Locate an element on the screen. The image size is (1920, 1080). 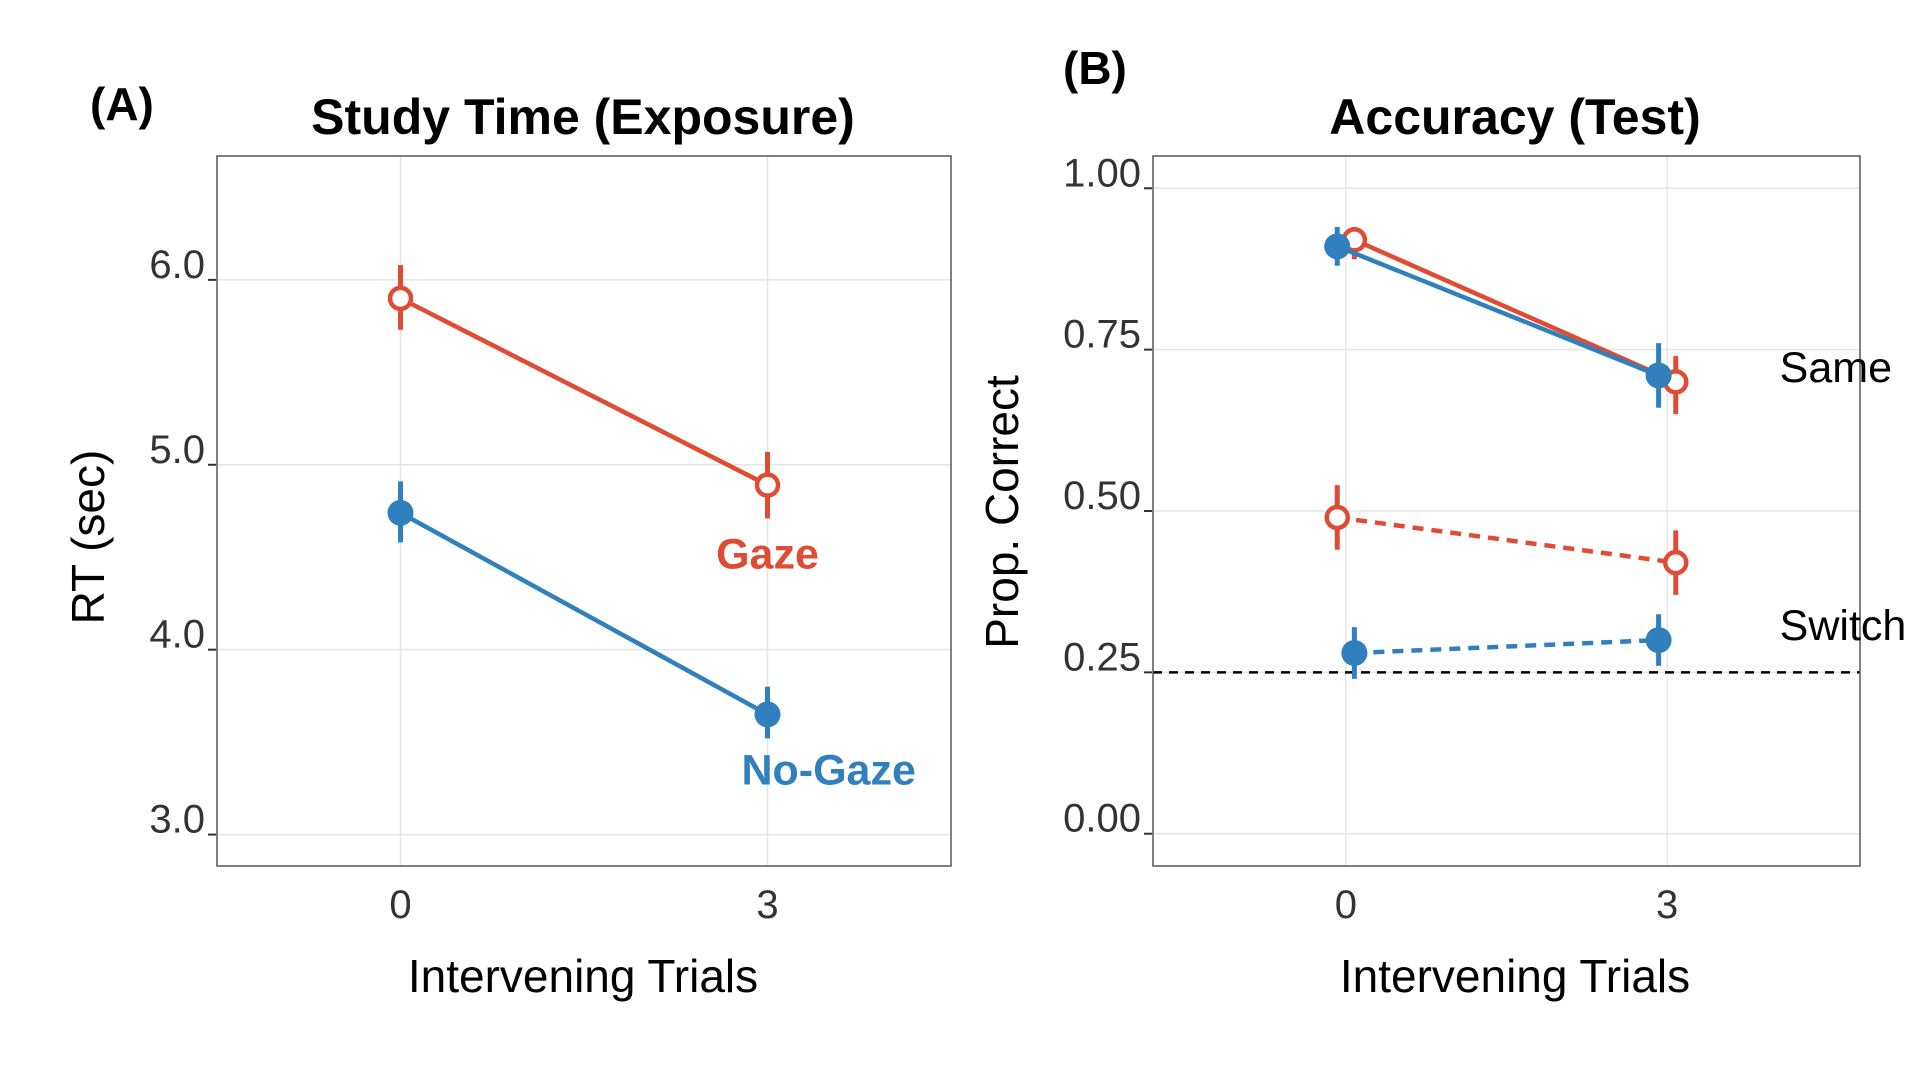
series-label: No-Gaze is located at coordinates (828, 771).